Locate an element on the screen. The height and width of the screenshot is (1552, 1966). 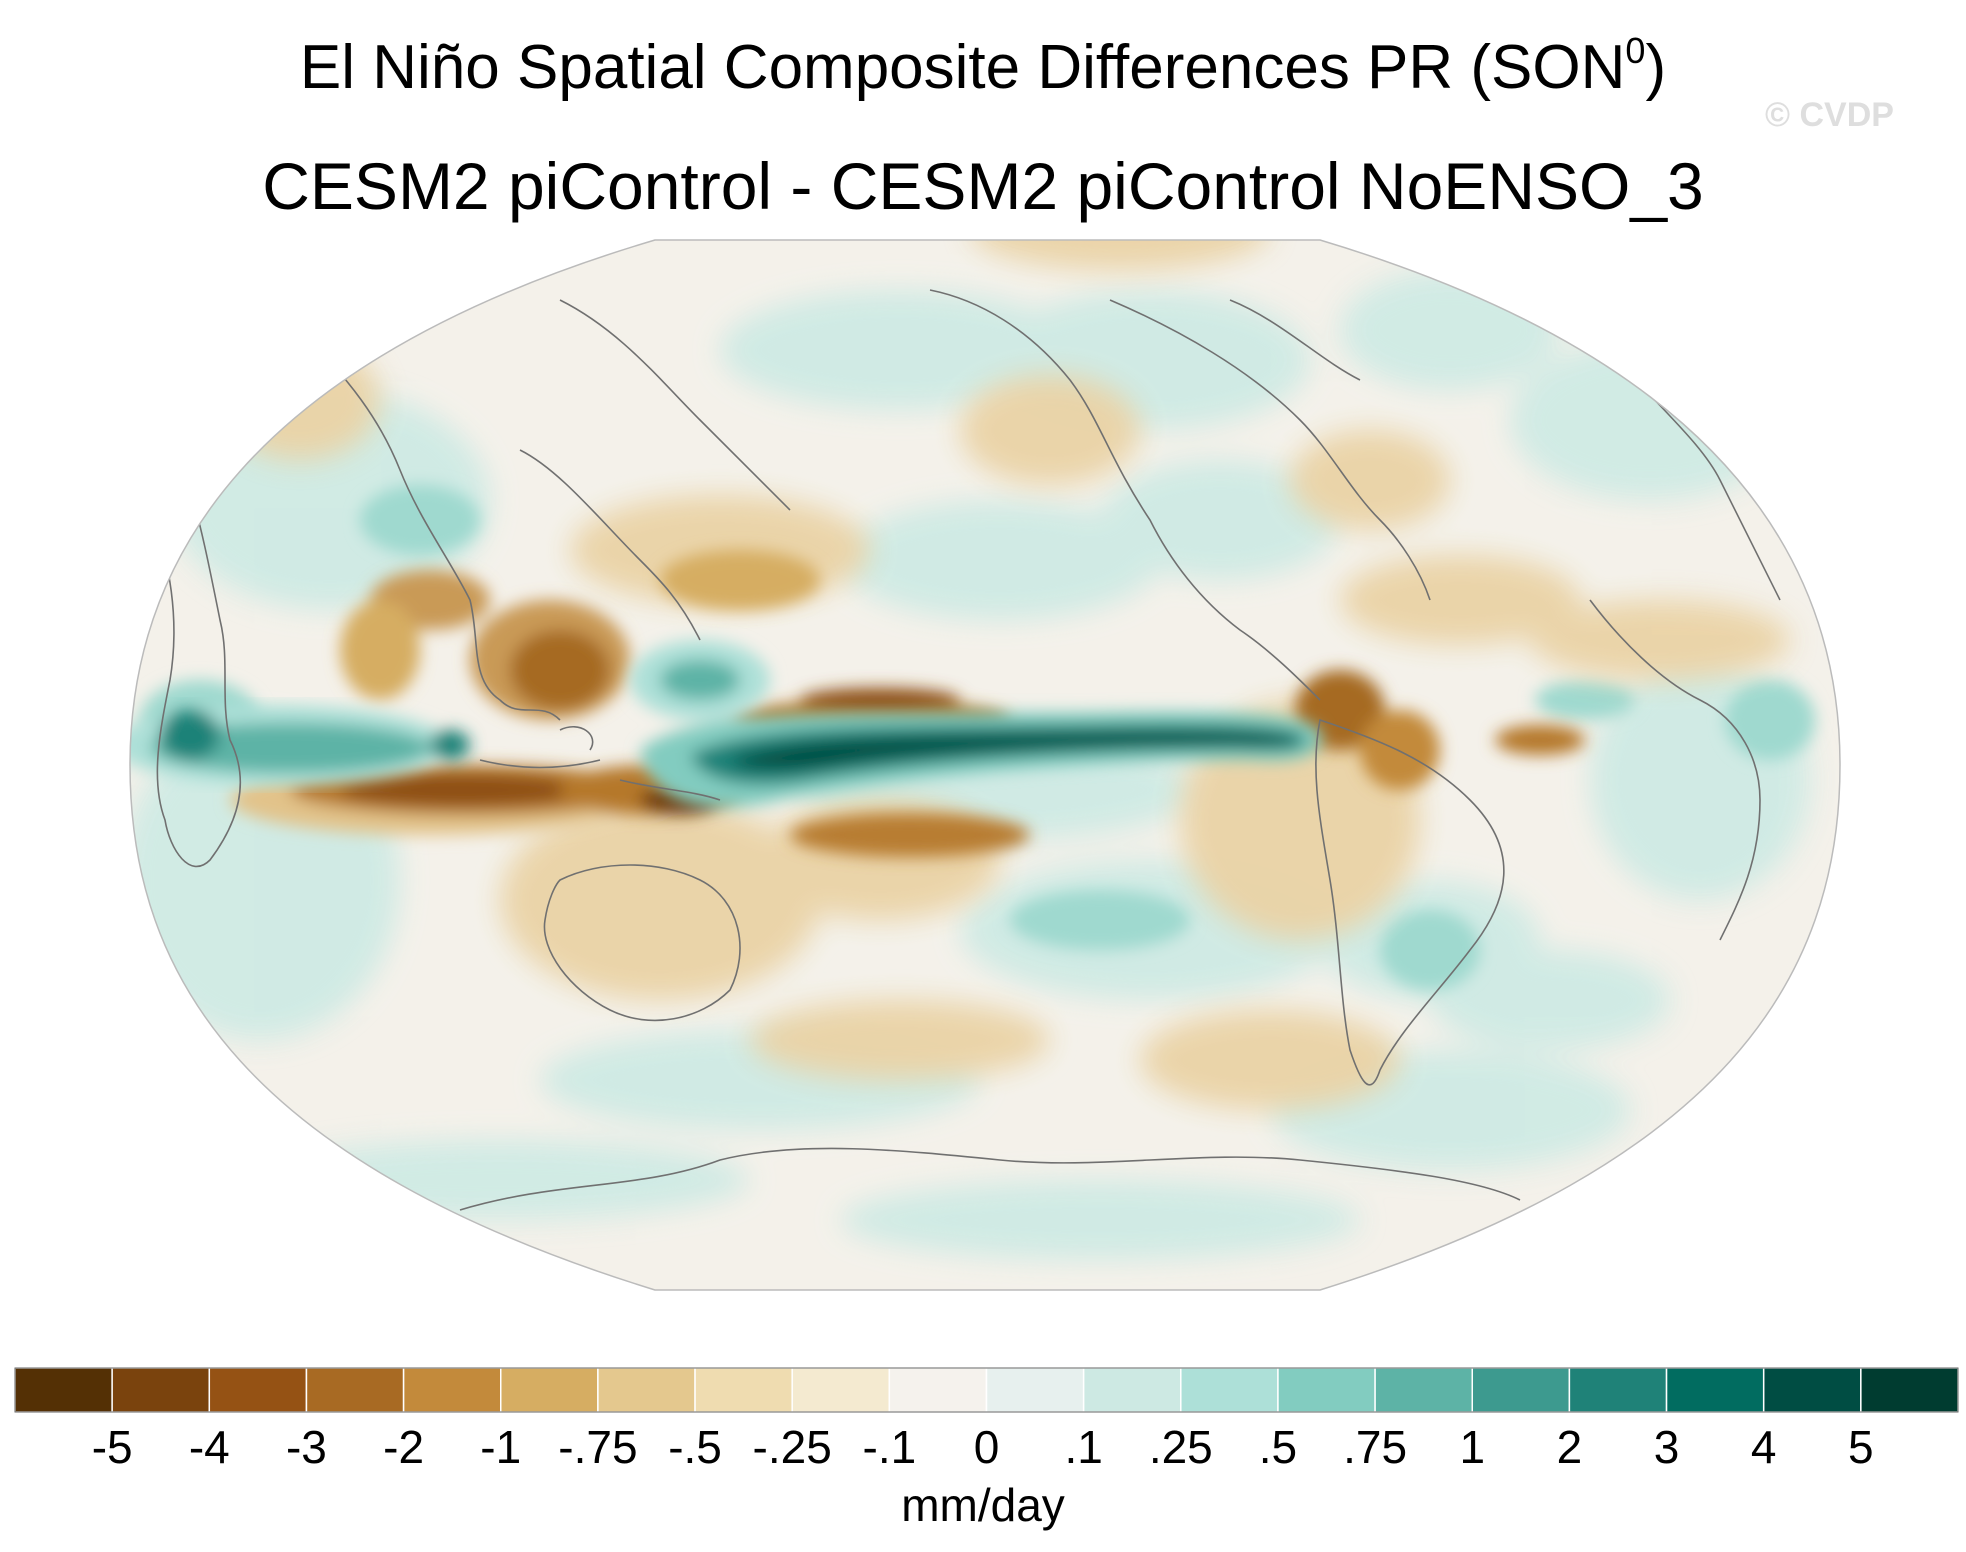
colorbar-tick-label: 4 is located at coordinates (1764, 1447).